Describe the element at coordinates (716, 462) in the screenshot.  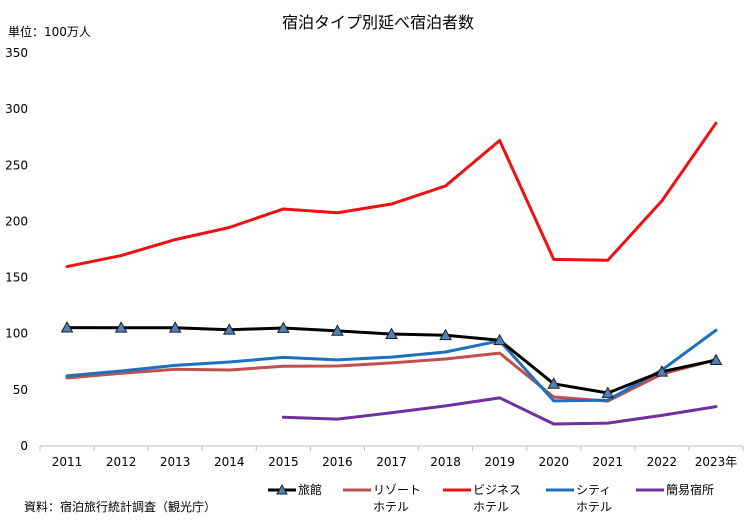
I see `x-tick-label: 2023年` at that location.